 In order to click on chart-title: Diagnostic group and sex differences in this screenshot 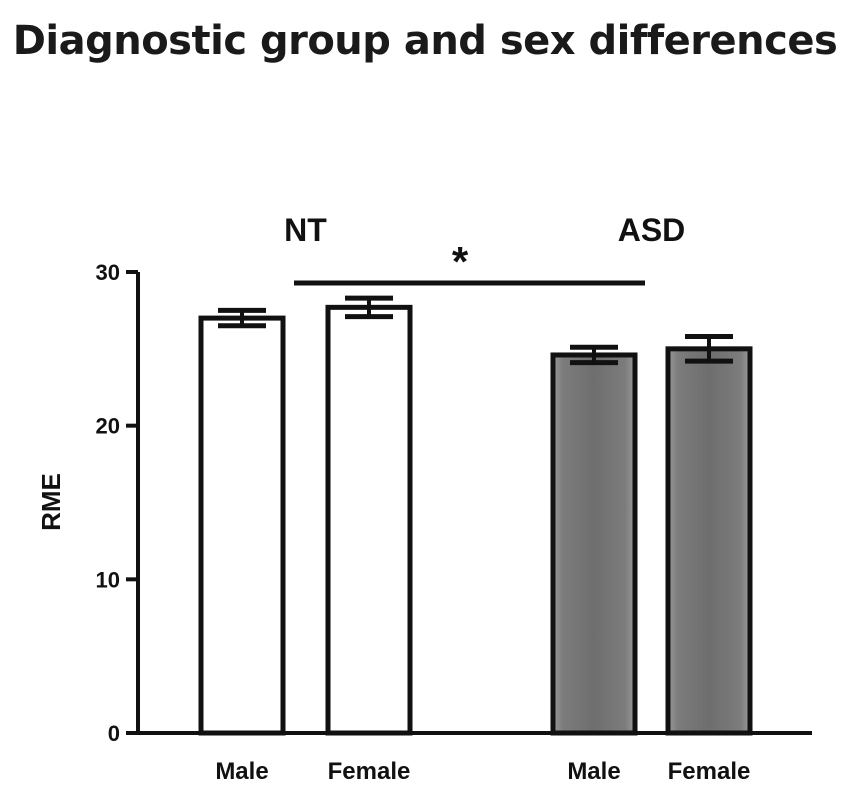, I will do `click(425, 41)`.